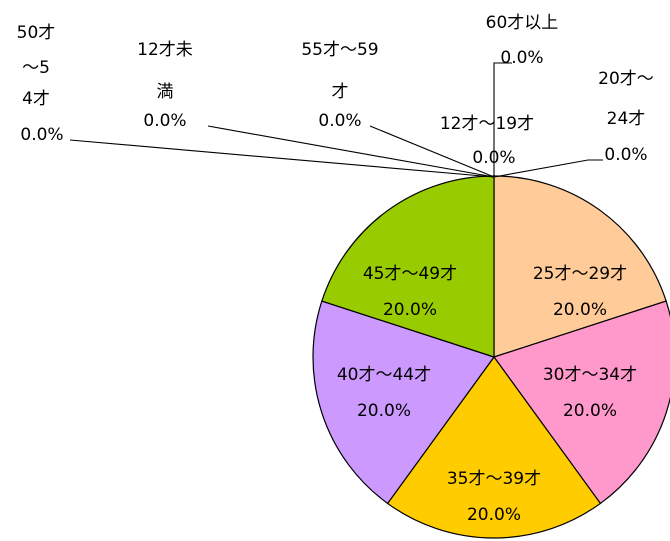  I want to click on category-label-4: 25才～29才, so click(580, 274).